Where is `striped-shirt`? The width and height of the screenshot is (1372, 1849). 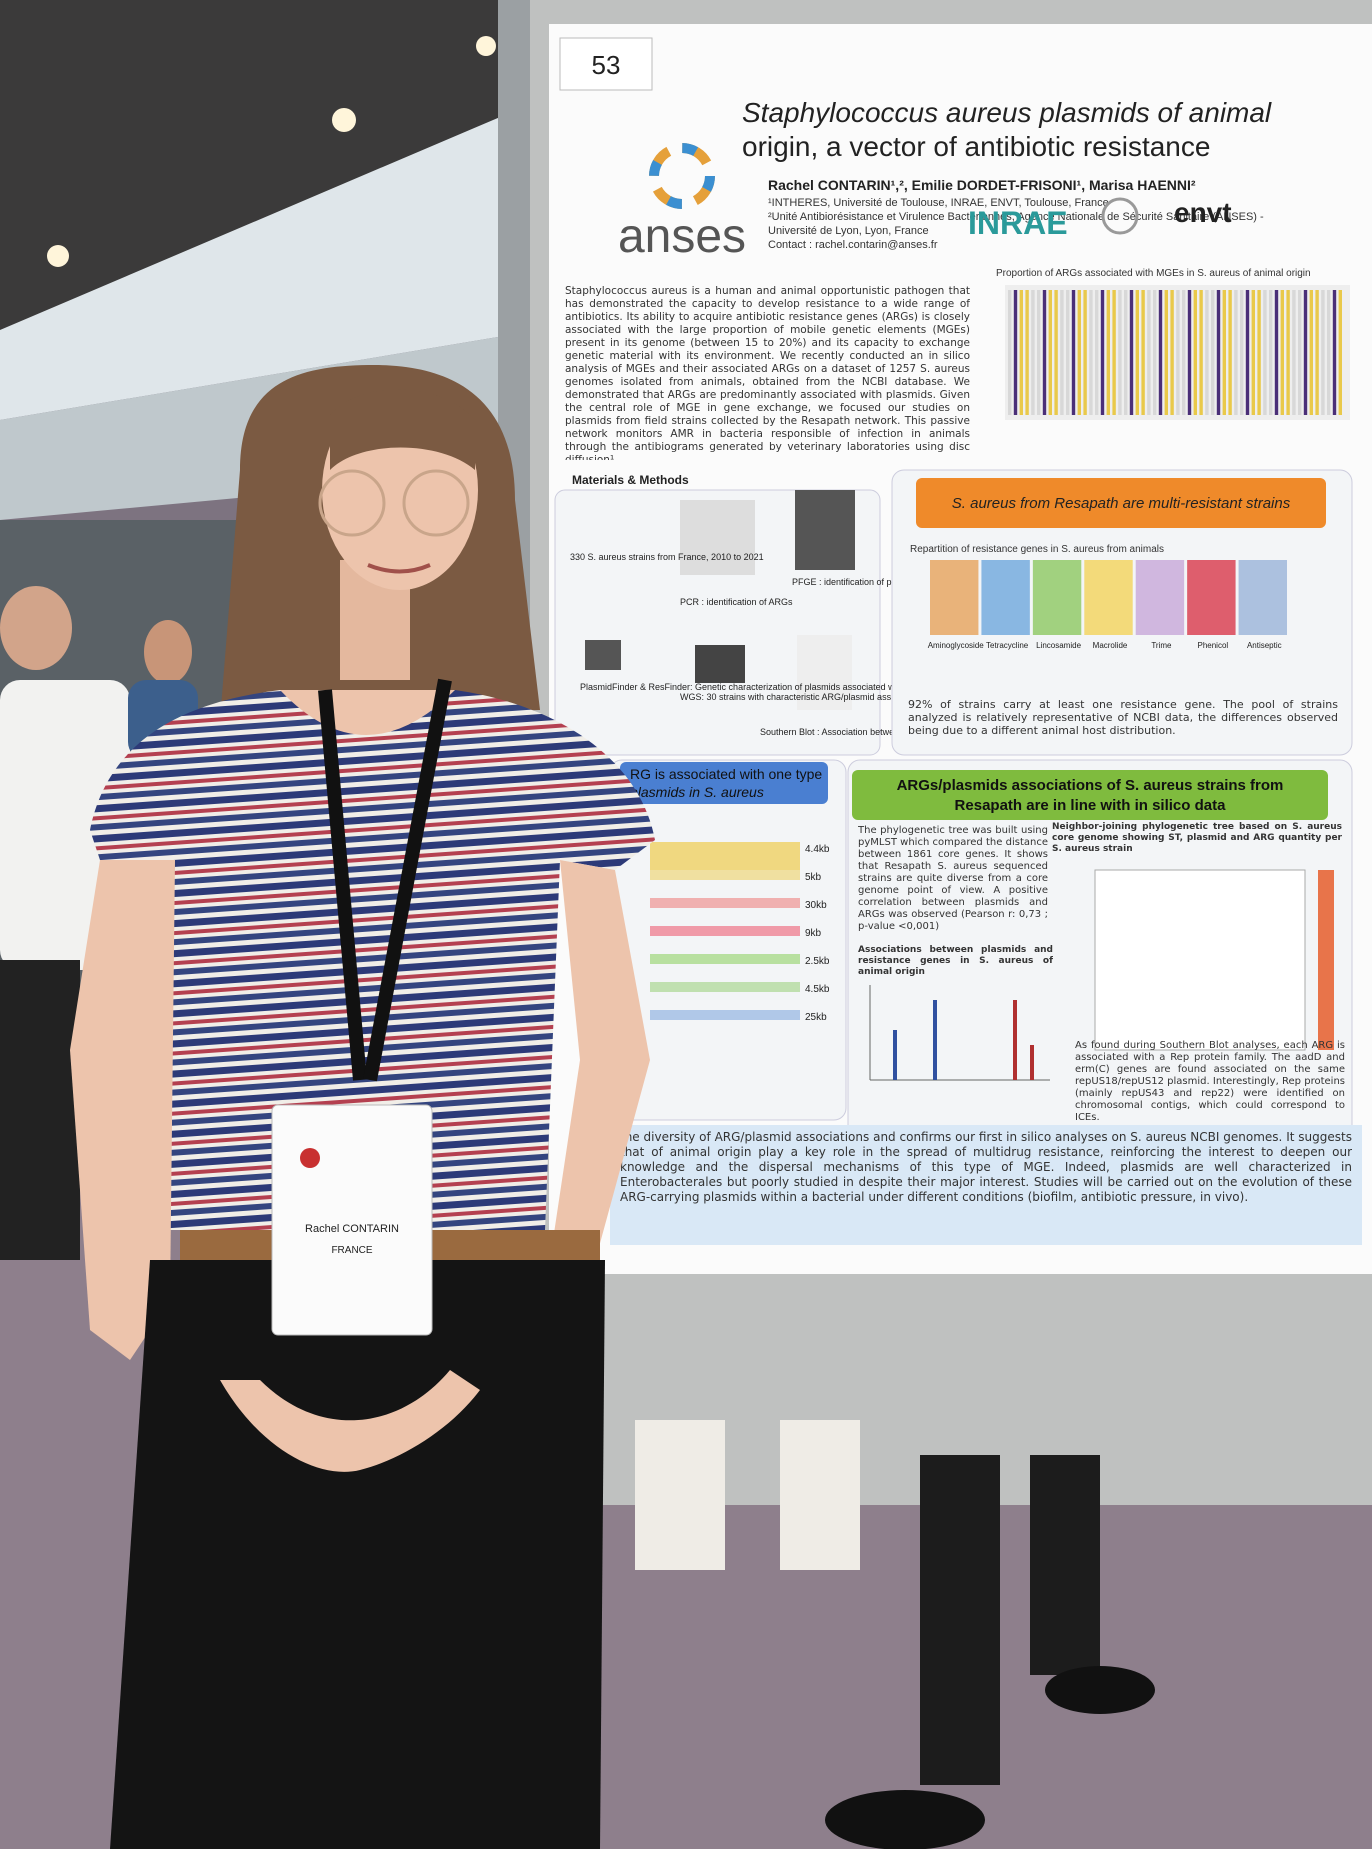 striped-shirt is located at coordinates (372, 960).